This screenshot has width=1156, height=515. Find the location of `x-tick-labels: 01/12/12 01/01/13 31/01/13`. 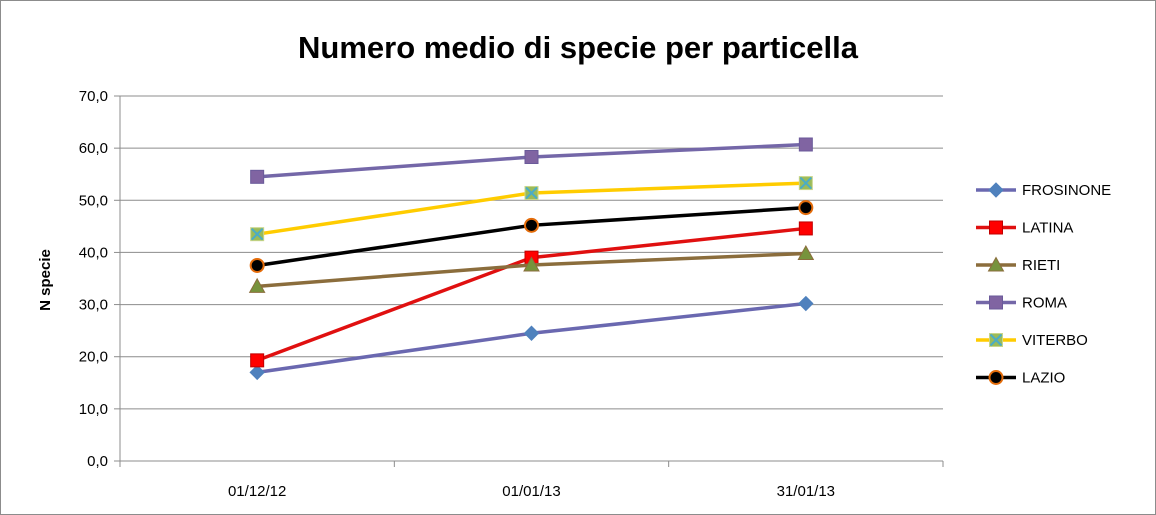

x-tick-labels: 01/12/12 01/01/13 31/01/13 is located at coordinates (531, 491).